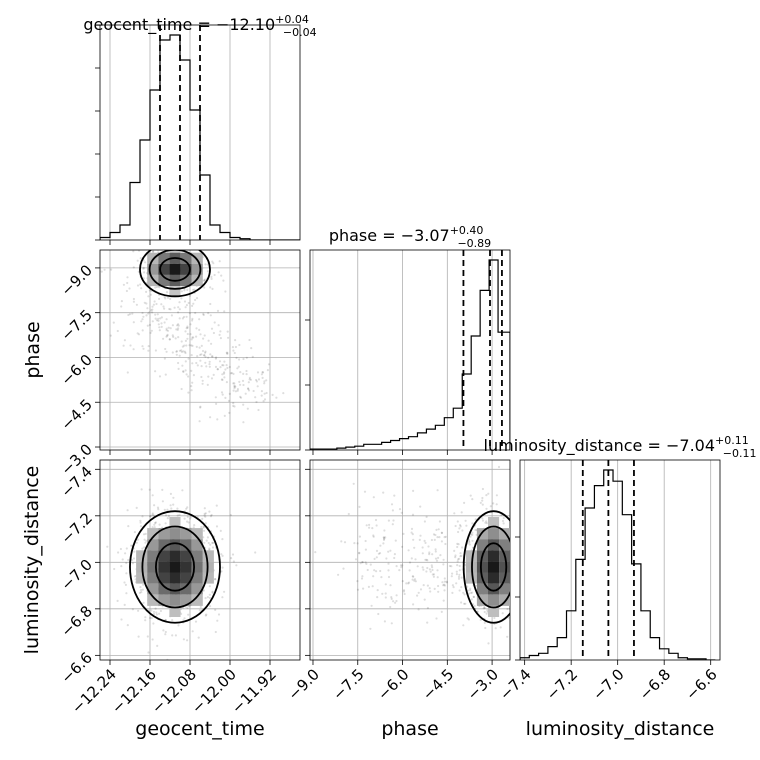 The height and width of the screenshot is (760, 760). Describe the element at coordinates (654, 445) in the screenshot. I see `luminosity-distance-hist-title-equals: =` at that location.